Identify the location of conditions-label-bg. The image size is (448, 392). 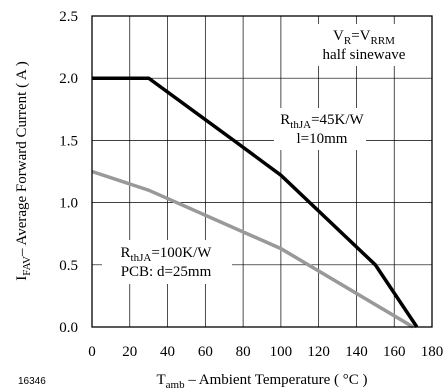
(363, 45).